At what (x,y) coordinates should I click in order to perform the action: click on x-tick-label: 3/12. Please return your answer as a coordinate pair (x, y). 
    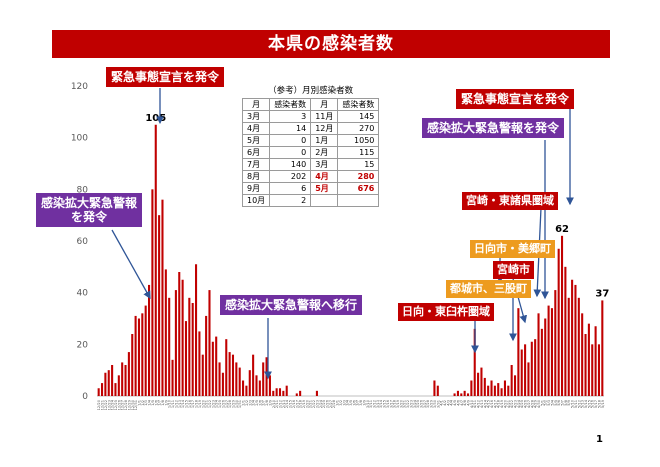
    Looking at the image, I should click on (375, 404).